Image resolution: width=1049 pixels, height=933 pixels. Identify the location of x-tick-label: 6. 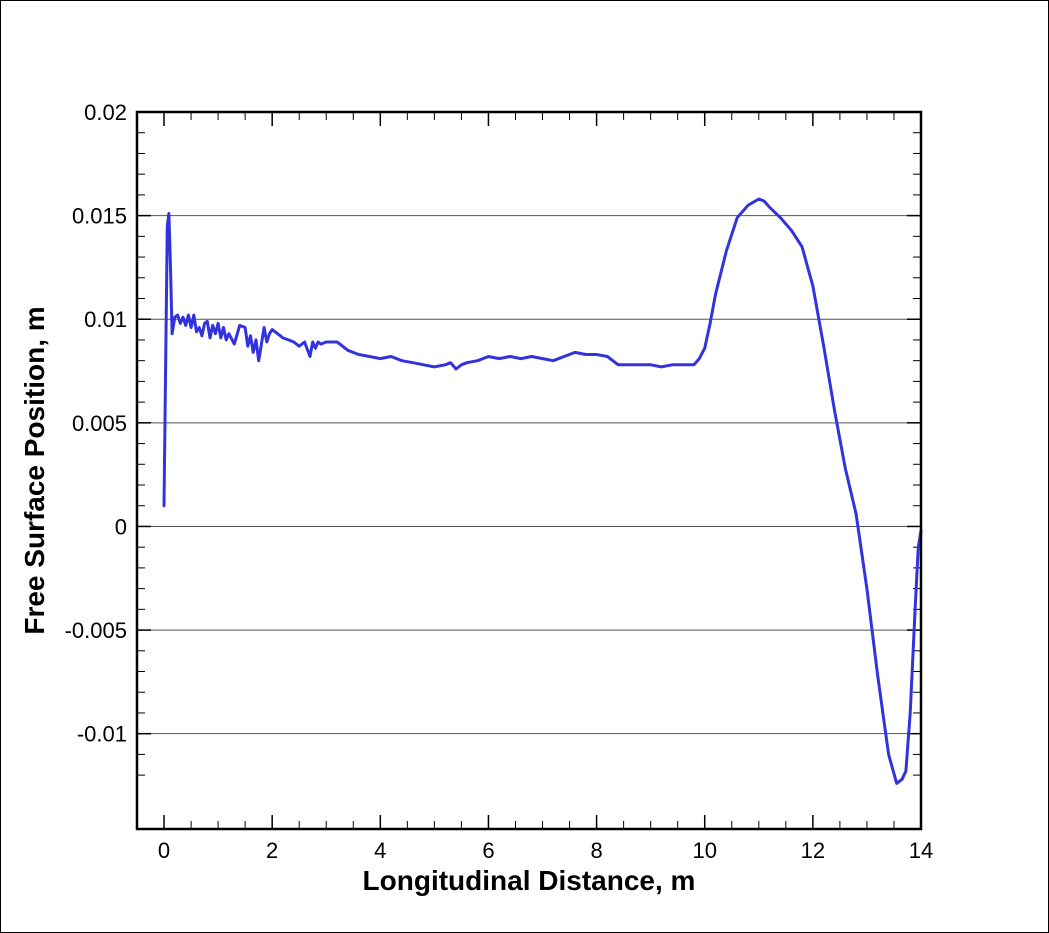
(488, 850).